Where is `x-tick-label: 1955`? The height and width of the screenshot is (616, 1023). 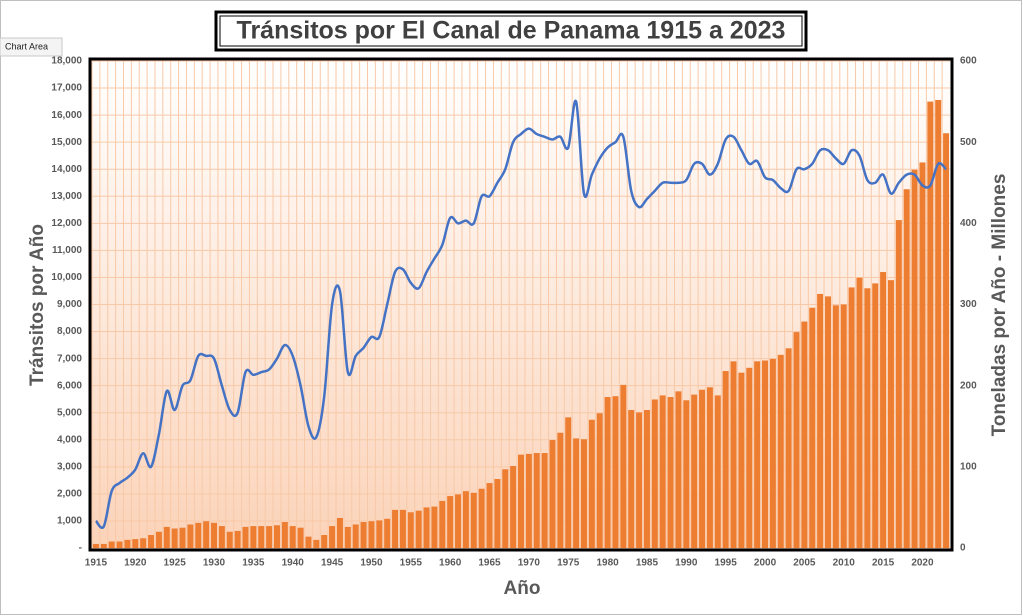
x-tick-label: 1955 is located at coordinates (411, 563).